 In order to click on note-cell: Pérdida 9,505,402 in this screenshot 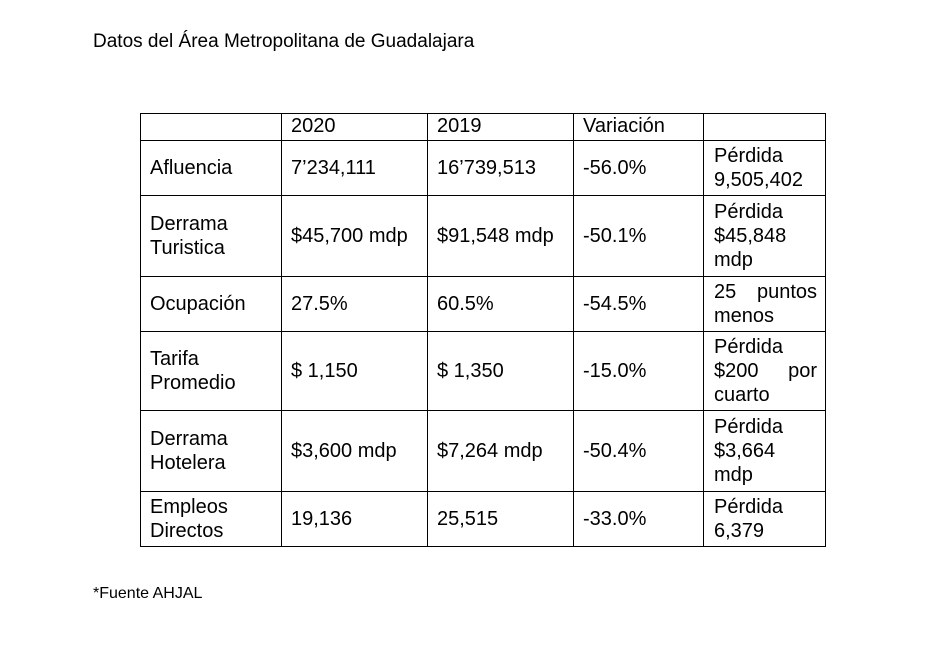, I will do `click(764, 168)`.